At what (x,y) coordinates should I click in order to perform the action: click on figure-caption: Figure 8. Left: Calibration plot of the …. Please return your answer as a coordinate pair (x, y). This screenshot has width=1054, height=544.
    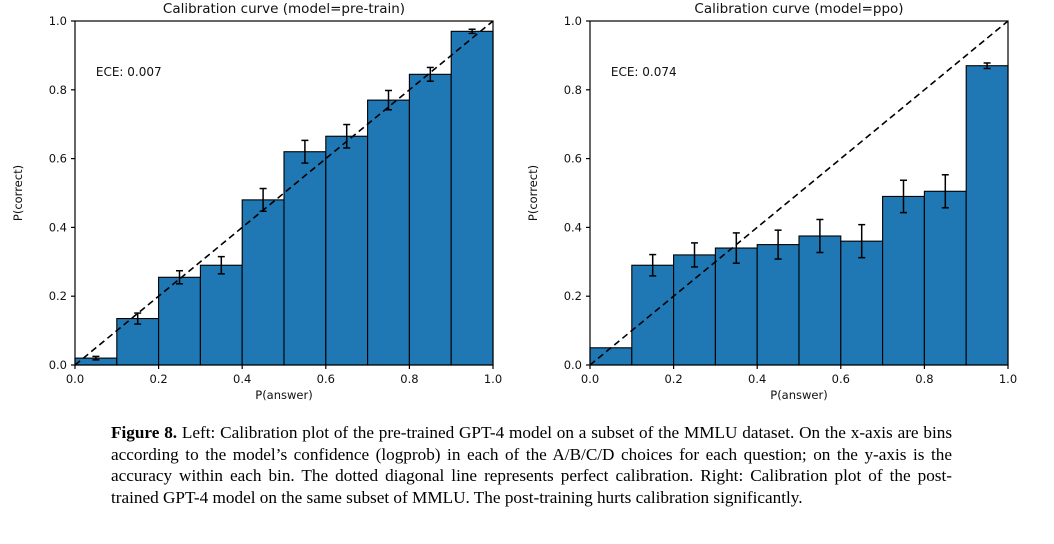
    Looking at the image, I should click on (531, 465).